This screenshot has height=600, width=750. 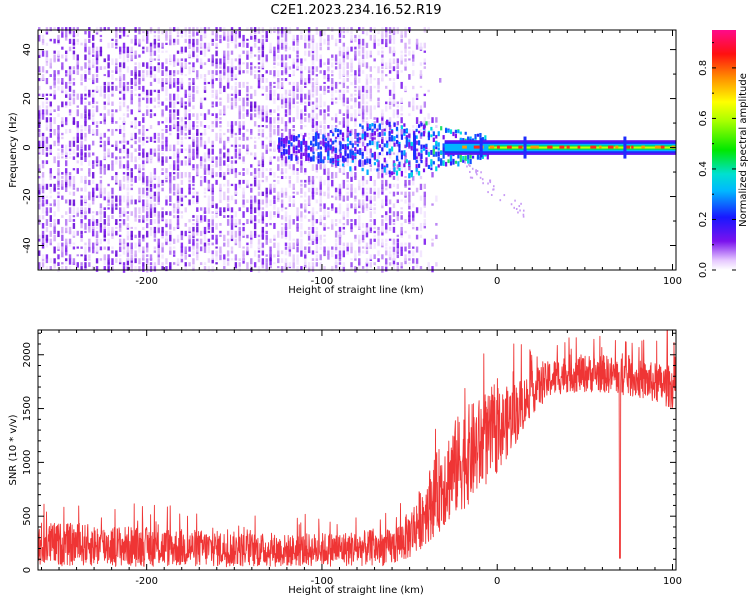 I want to click on signal-band-peak, so click(x=492, y=147).